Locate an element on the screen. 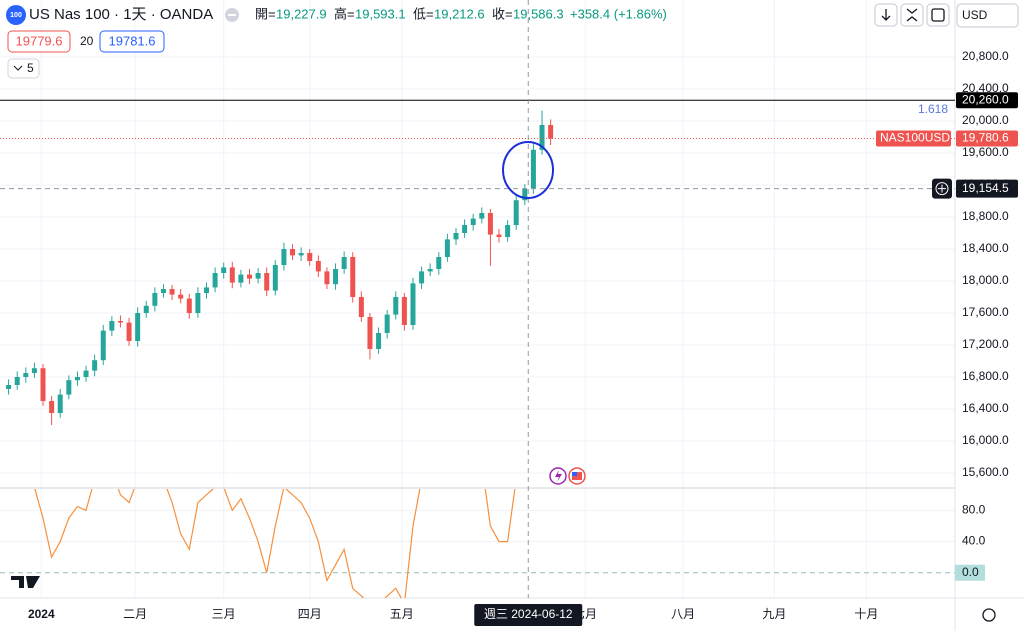  badge-left: 19779.6 is located at coordinates (39, 40).